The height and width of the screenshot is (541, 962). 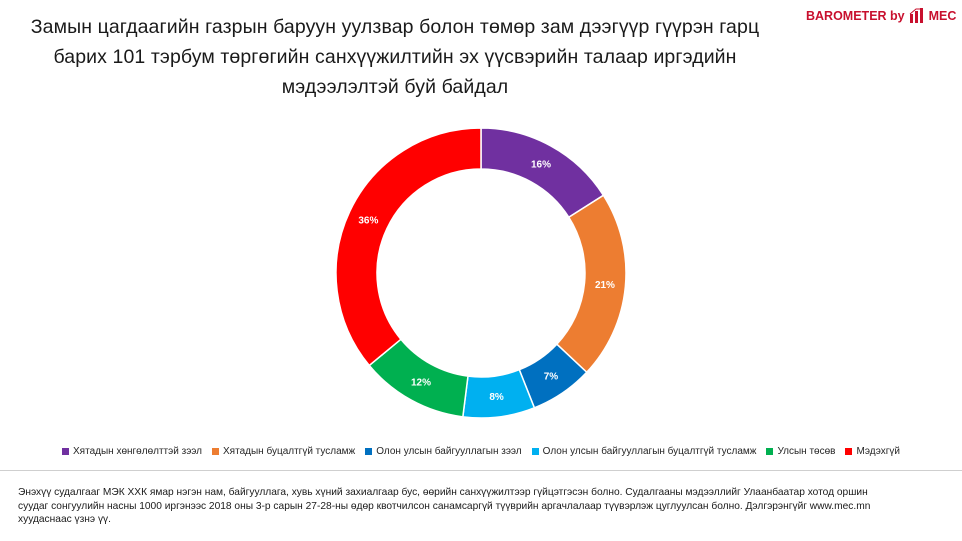 What do you see at coordinates (395, 87) in the screenshot?
I see `title-line-3: мэдээлэлтэй буй байдал` at bounding box center [395, 87].